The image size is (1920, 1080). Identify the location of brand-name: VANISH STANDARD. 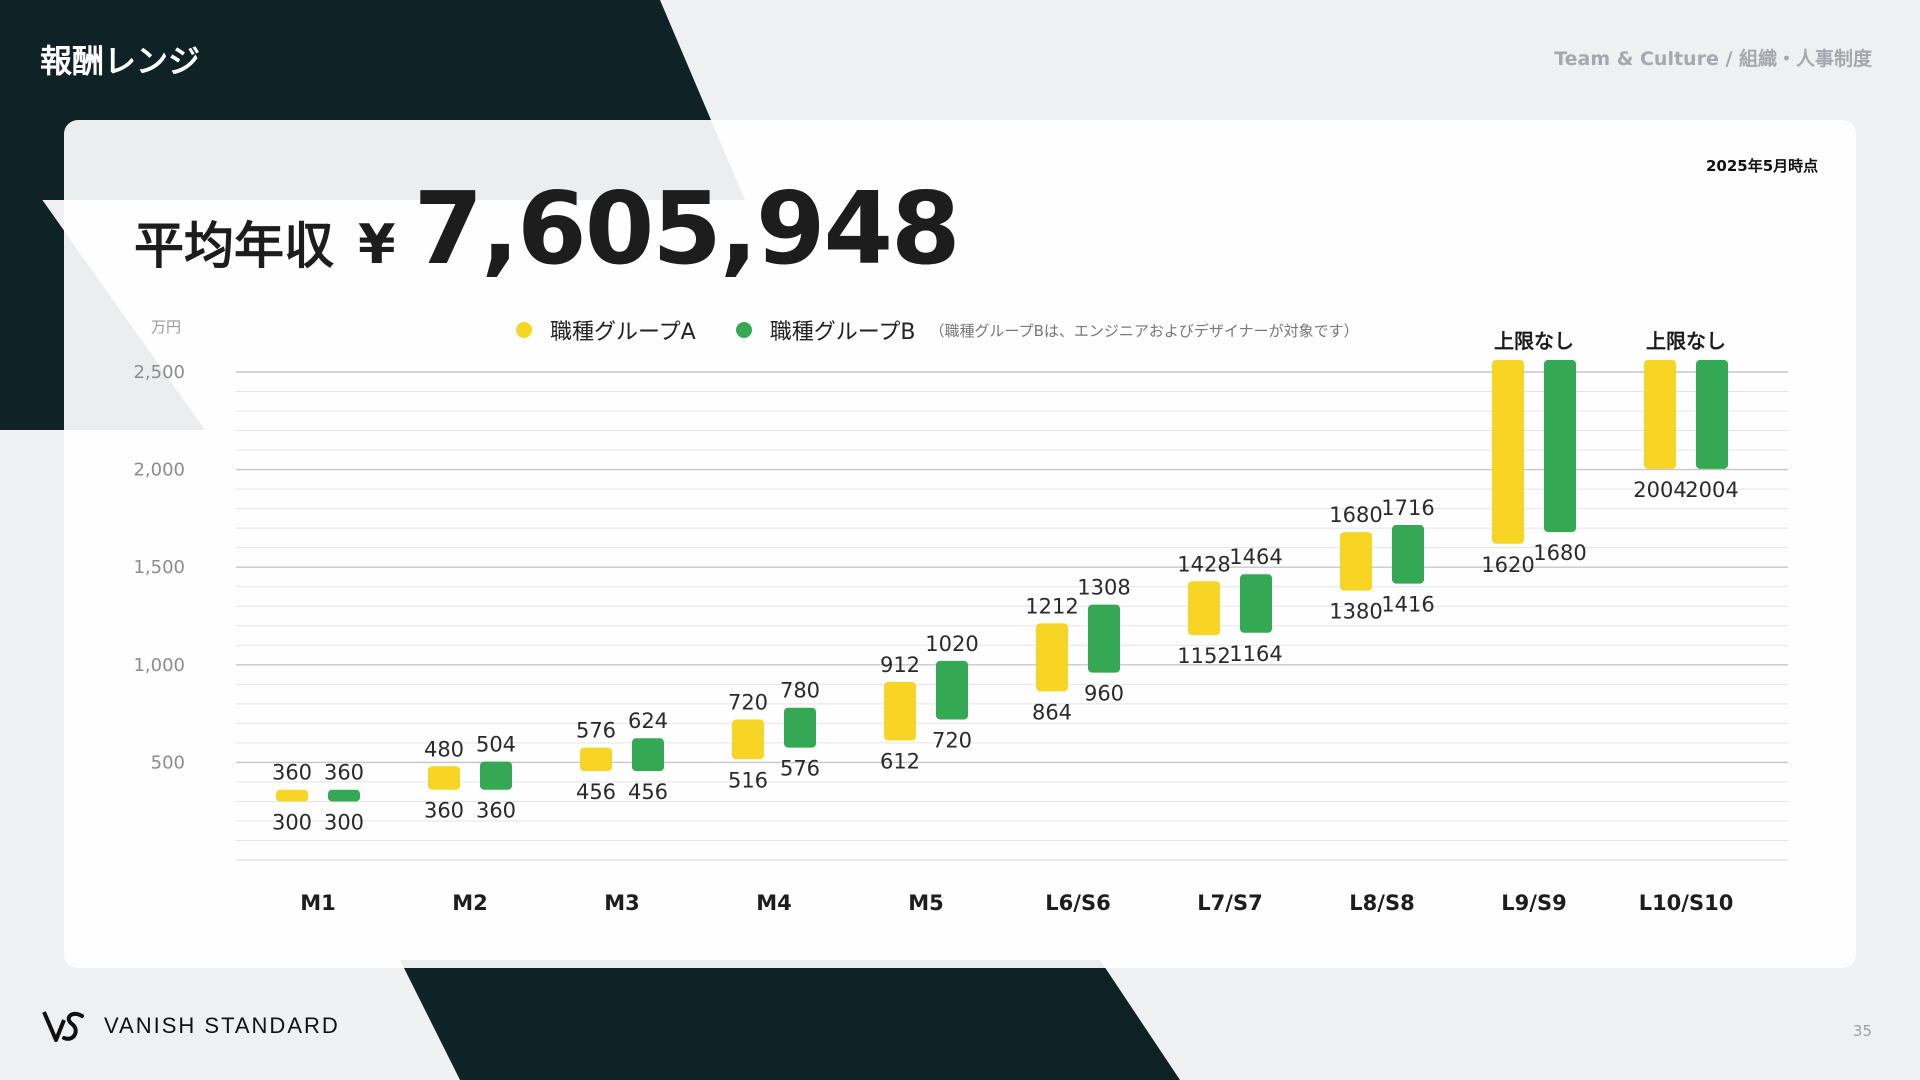
(222, 1025).